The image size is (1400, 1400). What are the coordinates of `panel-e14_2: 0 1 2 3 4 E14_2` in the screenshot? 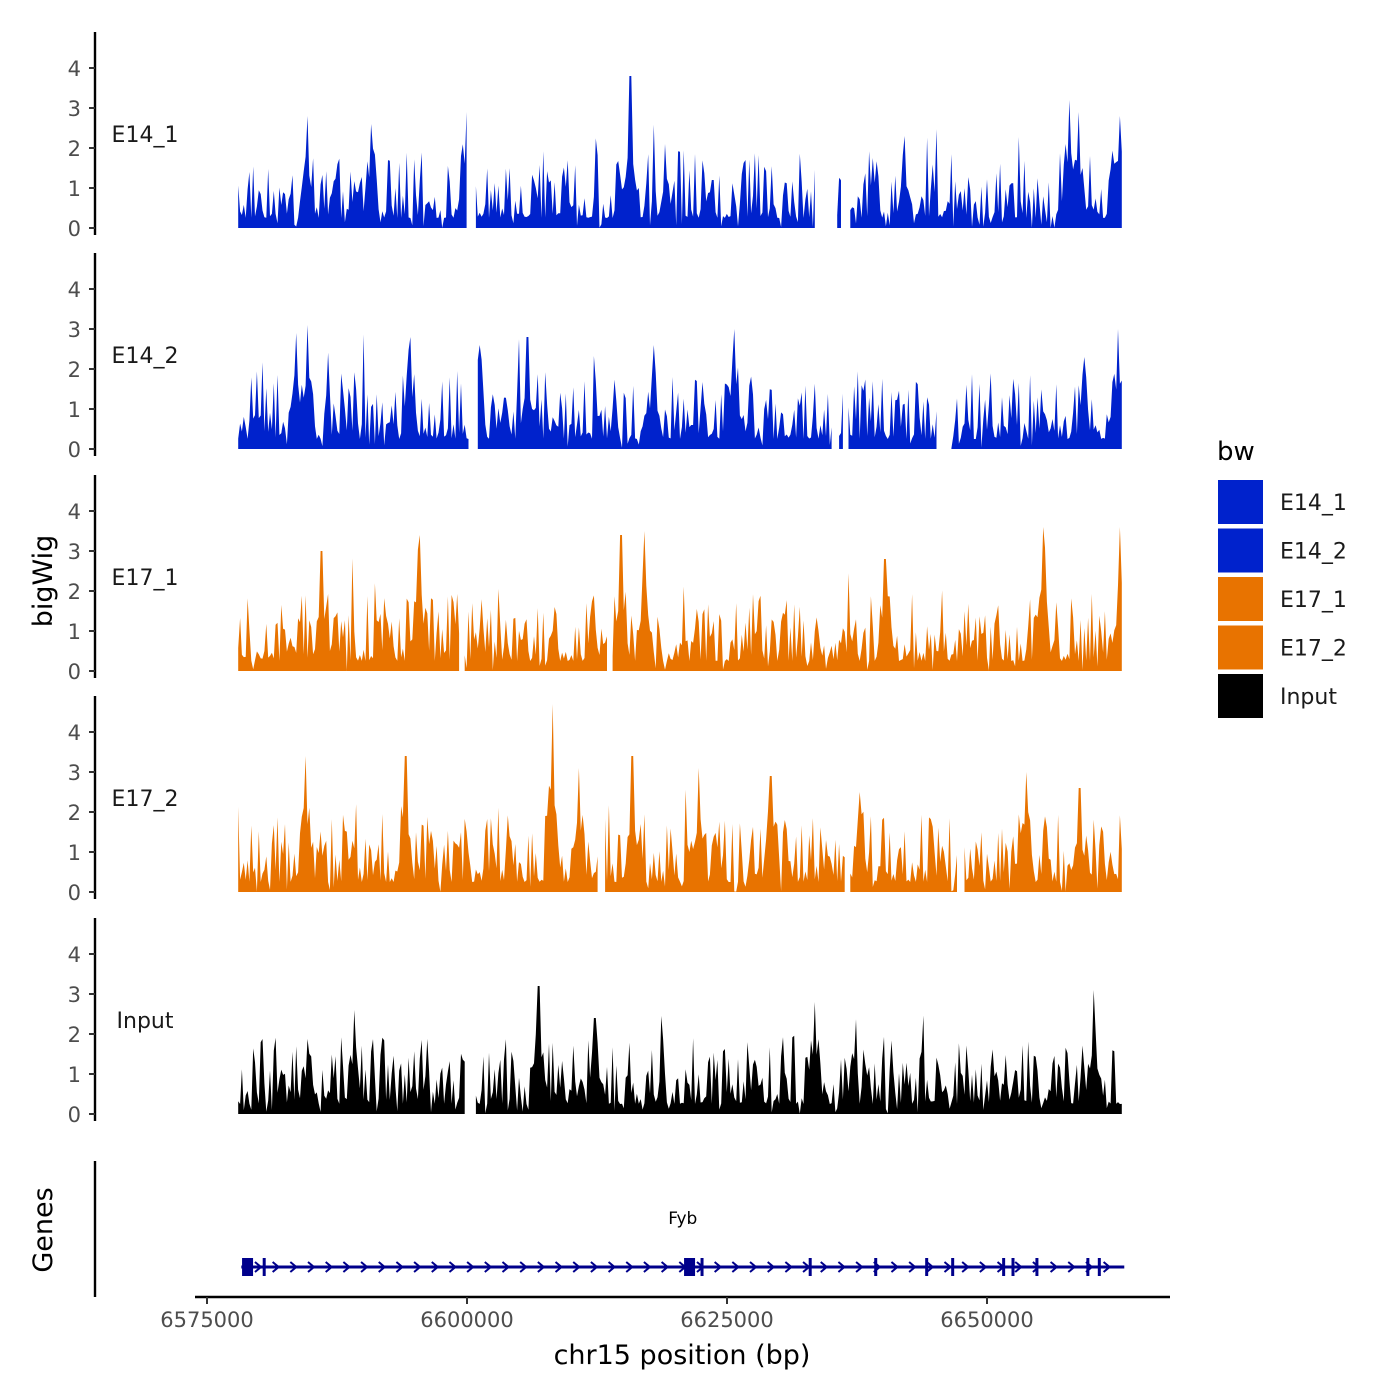 It's located at (595, 357).